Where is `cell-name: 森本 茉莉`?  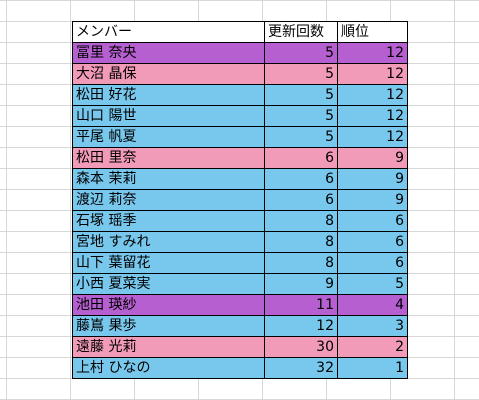
cell-name: 森本 茉莉 is located at coordinates (168, 179).